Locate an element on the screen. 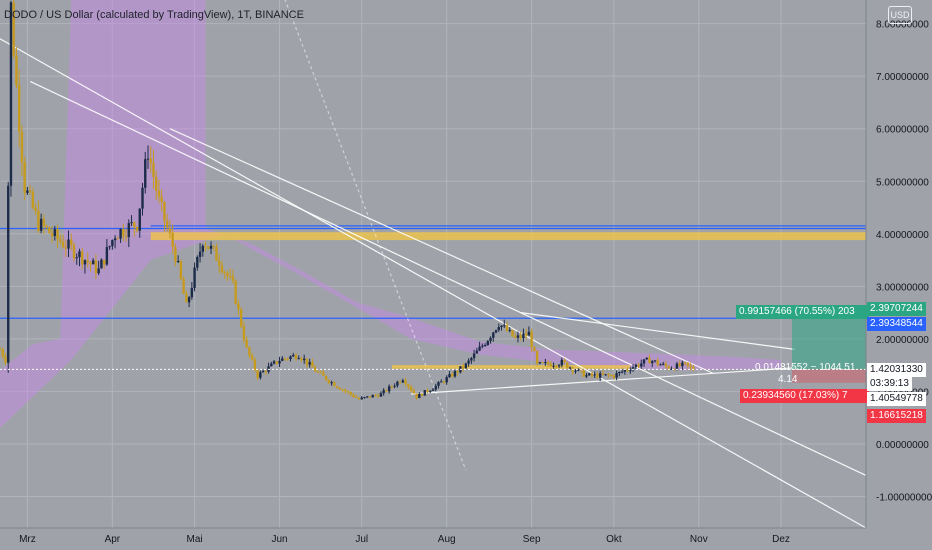  stop-price-label: 1.16615218 is located at coordinates (896, 416).